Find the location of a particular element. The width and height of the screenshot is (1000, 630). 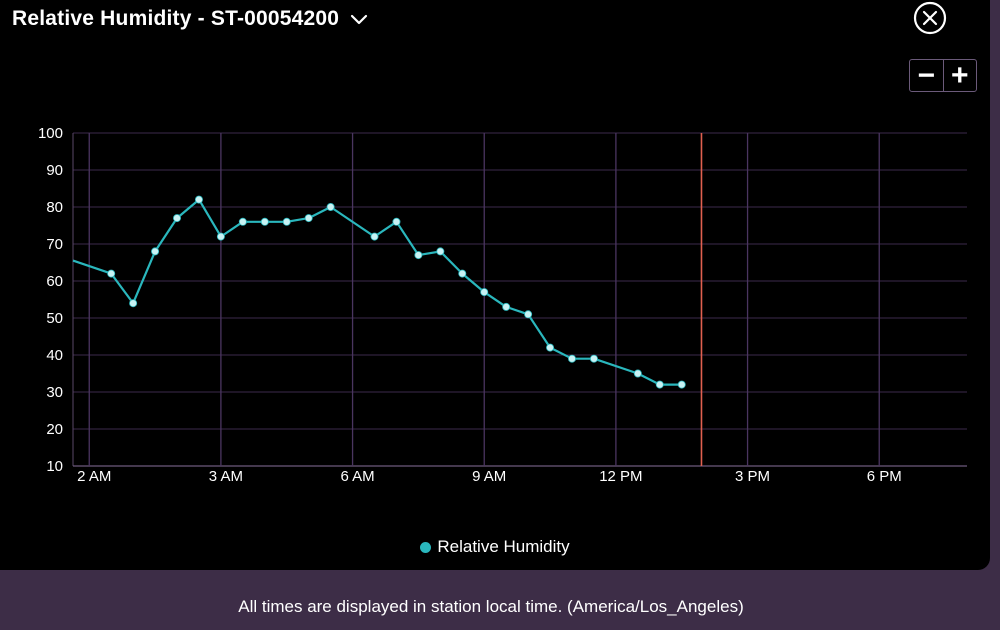

x-axis: 2 AM 3 AM 6 AM 9 AM 12 PM 3 PM 6 PM is located at coordinates (489, 476).